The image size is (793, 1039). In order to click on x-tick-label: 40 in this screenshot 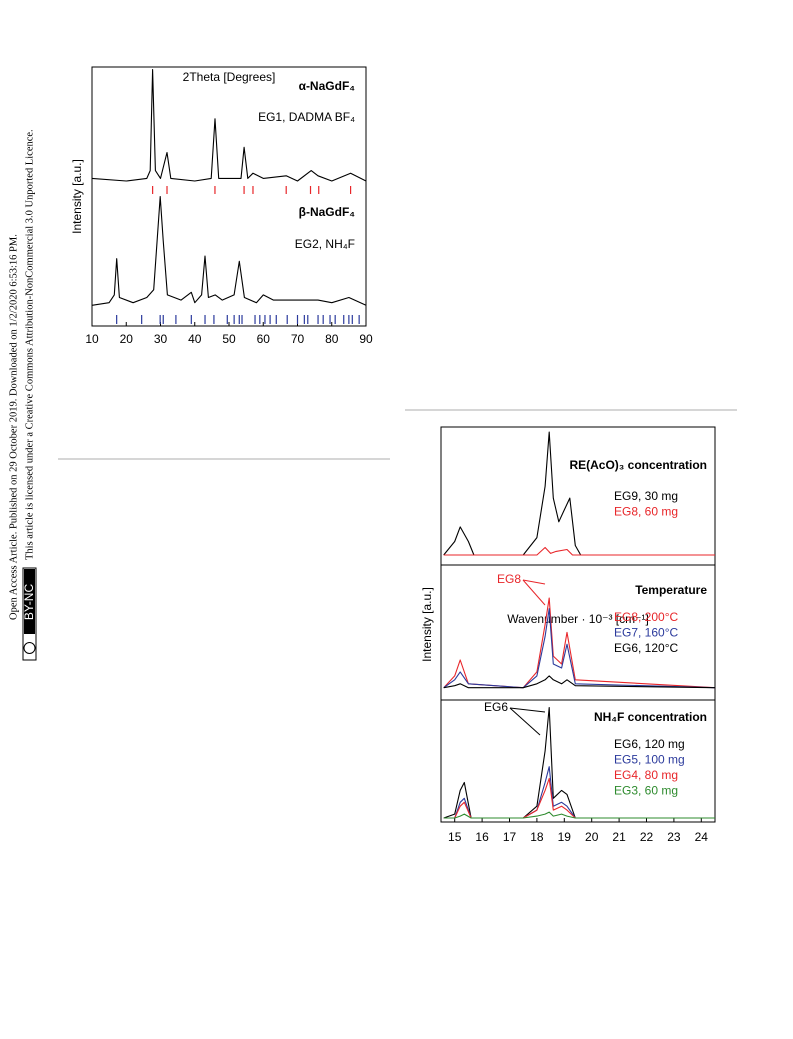, I will do `click(195, 339)`.